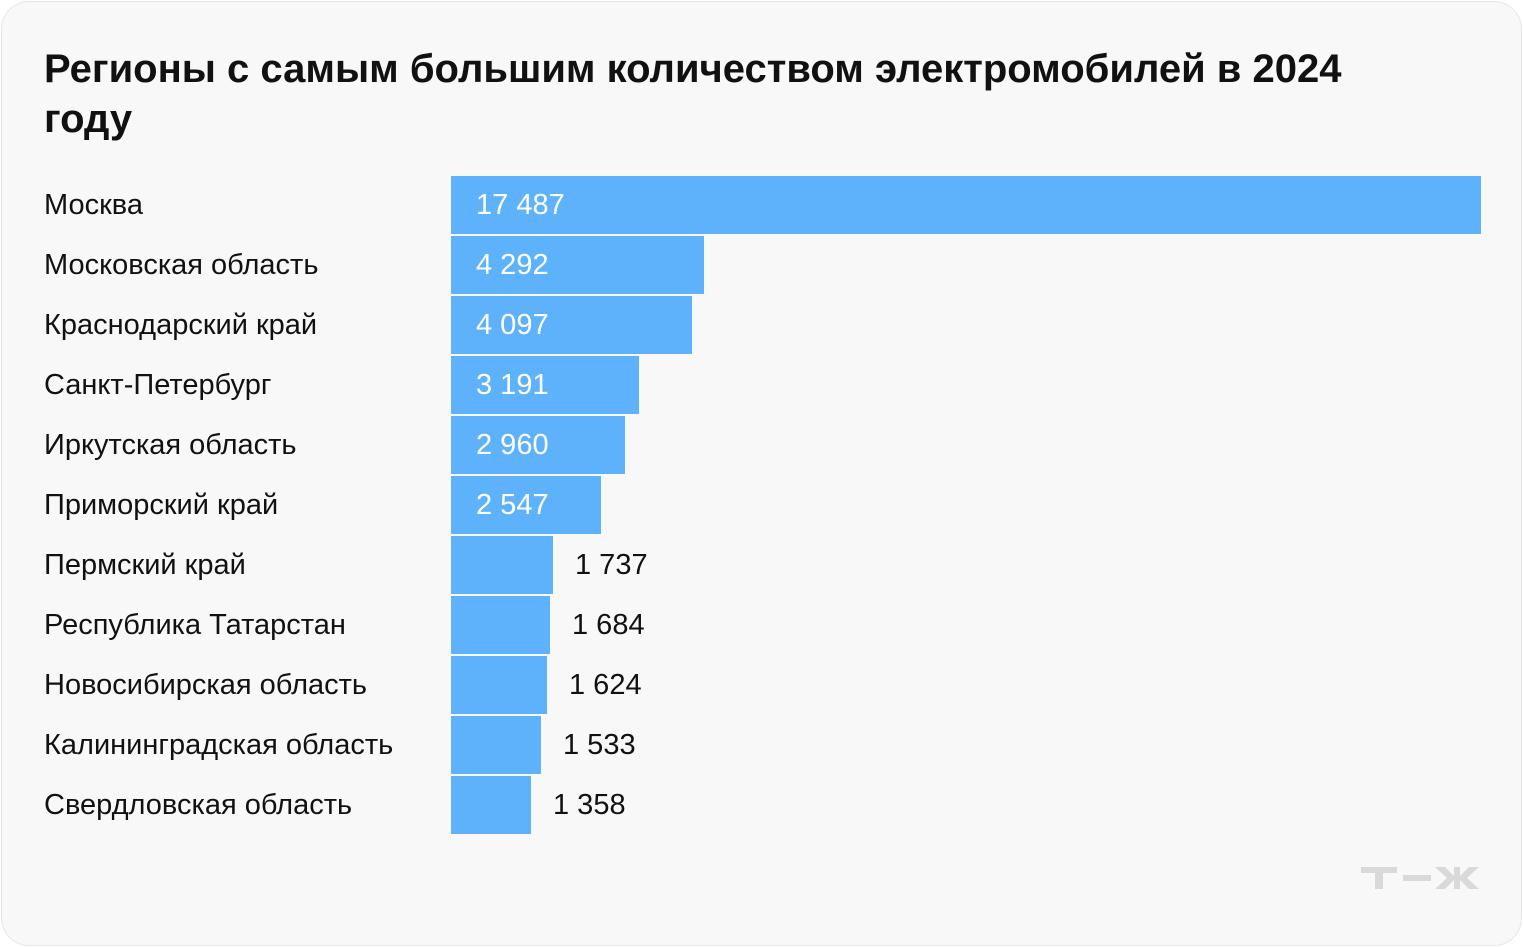 This screenshot has height=947, width=1523. What do you see at coordinates (1420, 878) in the screenshot?
I see `tzh-logo` at bounding box center [1420, 878].